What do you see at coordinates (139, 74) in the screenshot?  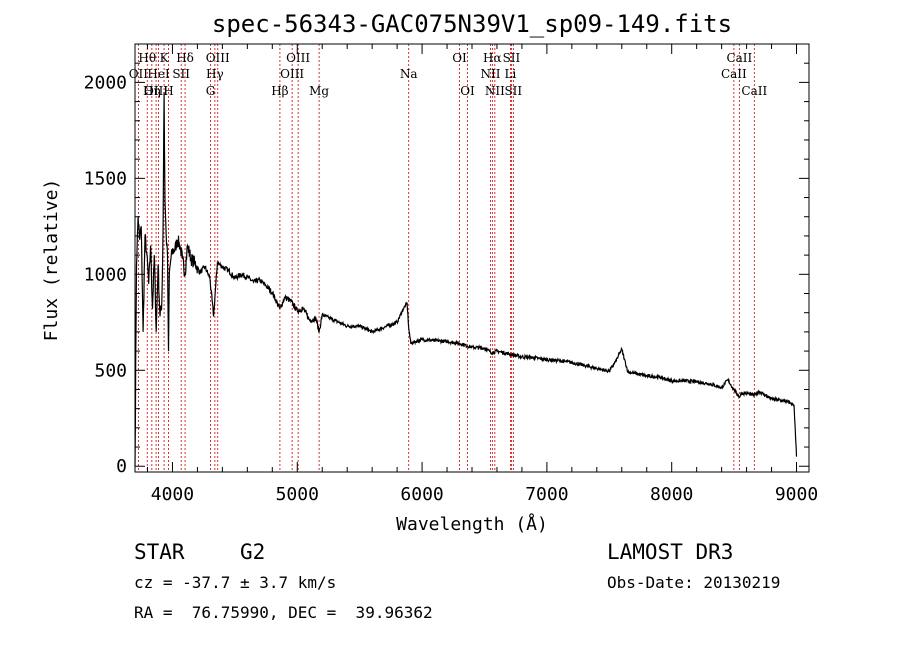 I see `spectral-line-label: OII` at bounding box center [139, 74].